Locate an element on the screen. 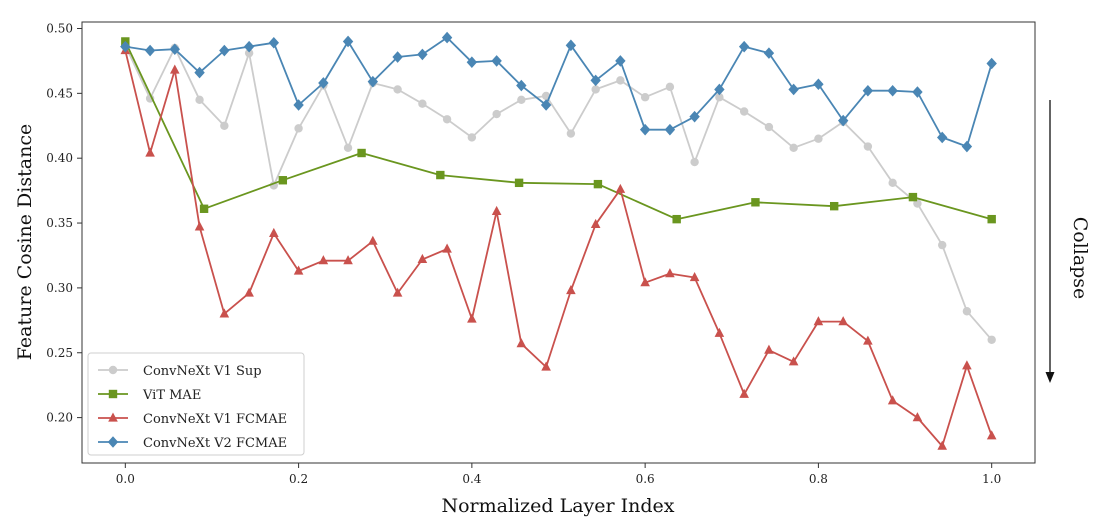  legend-item-convnext-v2-fcmae: ConvNeXt V2 FCMAE is located at coordinates (192, 443).